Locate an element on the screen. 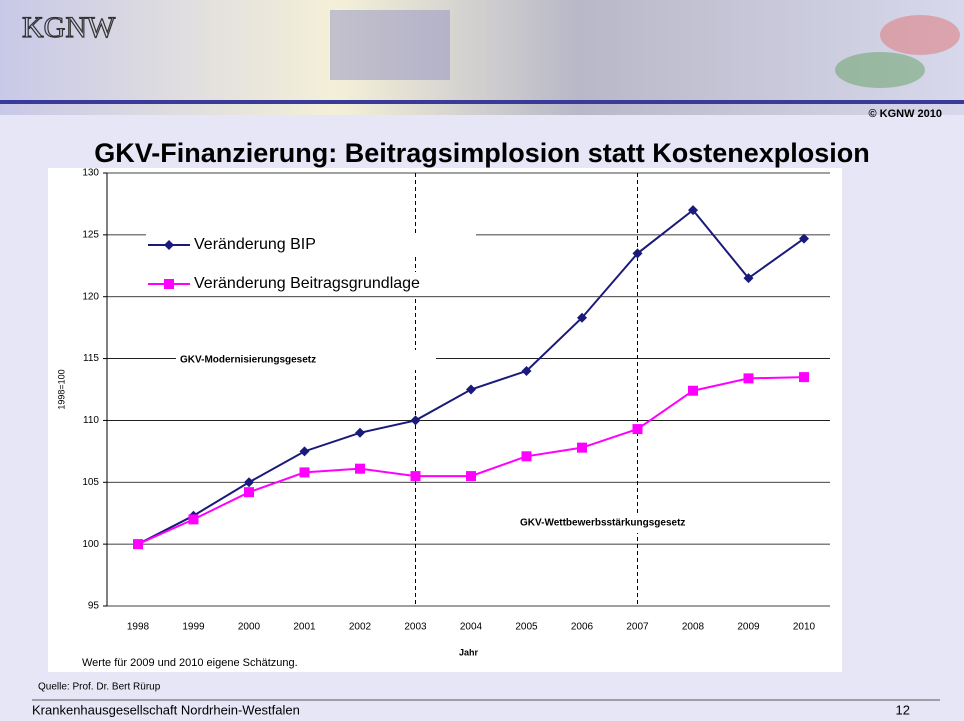 The height and width of the screenshot is (721, 964). x-tick-label: 2009 is located at coordinates (748, 627).